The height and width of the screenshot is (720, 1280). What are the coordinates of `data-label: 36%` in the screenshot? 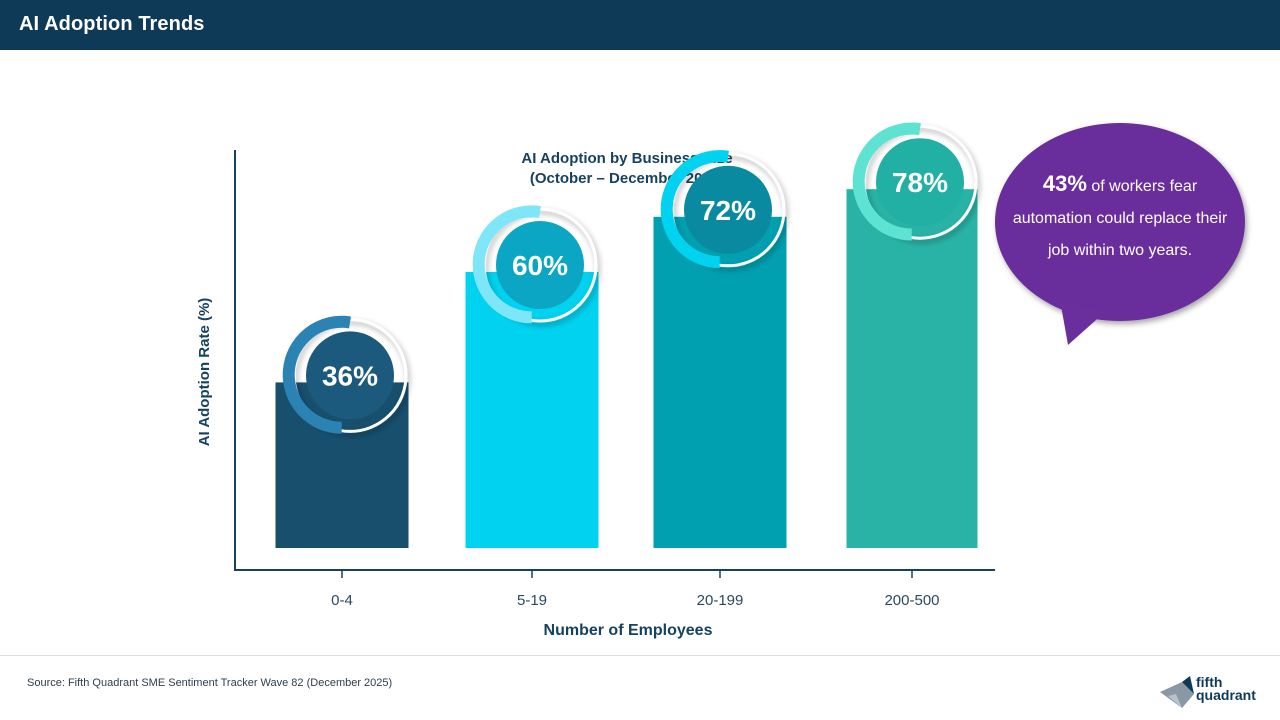 It's located at (350, 375).